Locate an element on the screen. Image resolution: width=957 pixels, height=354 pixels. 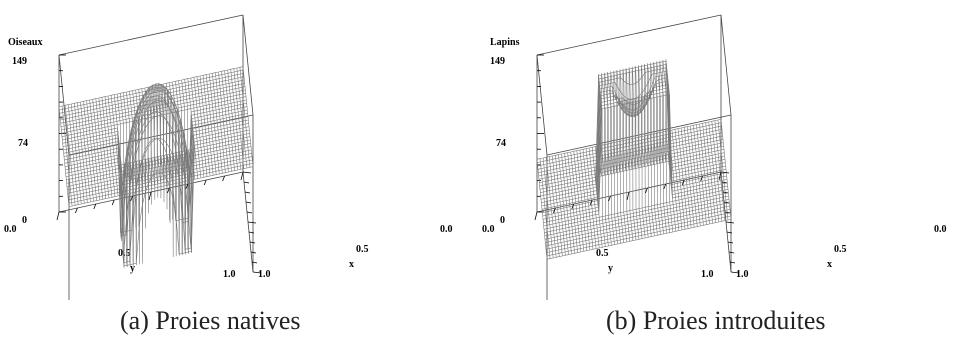
z-tick-label-149: 149 is located at coordinates (19, 61).